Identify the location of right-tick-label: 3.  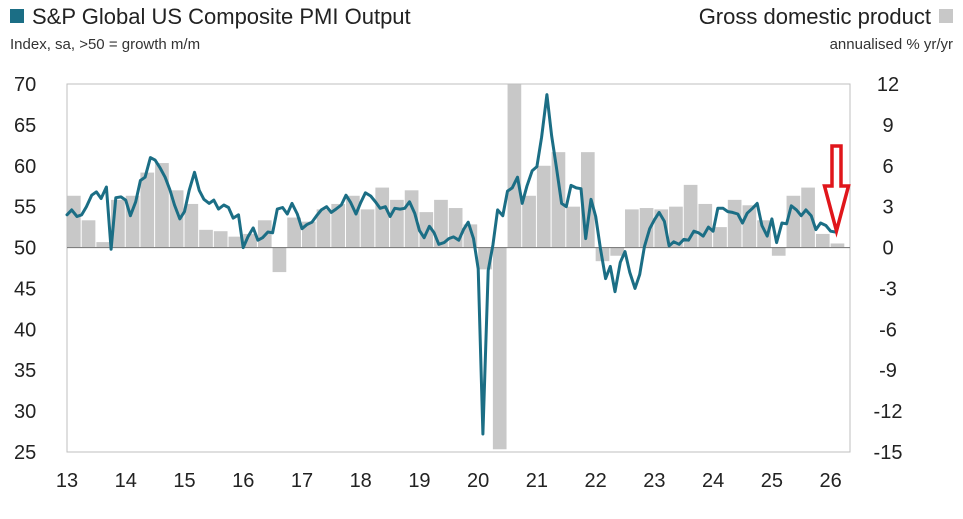
(887, 208).